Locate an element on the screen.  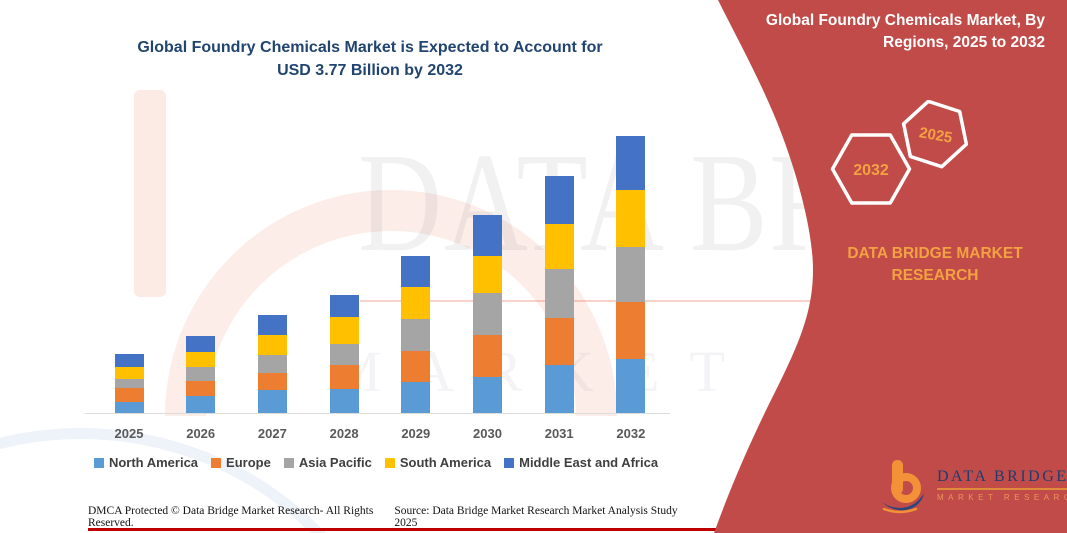
brand-wordmark-line1: DATA BRIDGE MARKET is located at coordinates (935, 253).